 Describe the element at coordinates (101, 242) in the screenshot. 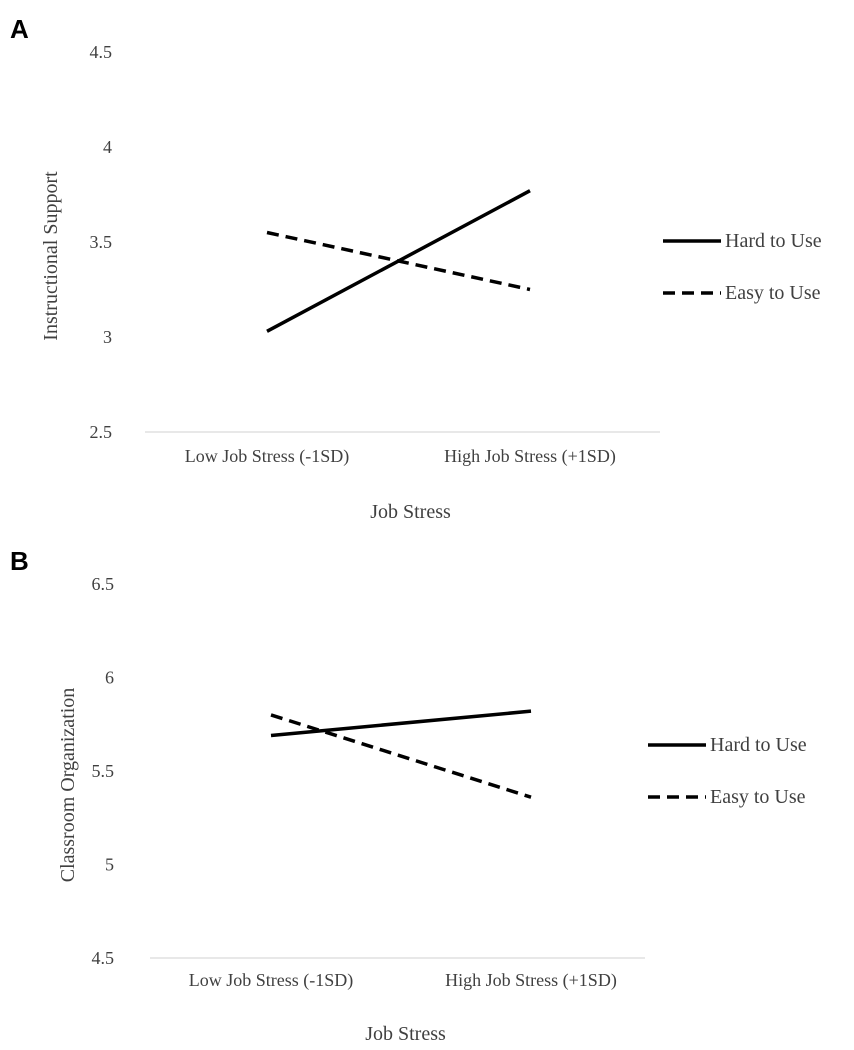

I see `y-tick-label: 3.5` at that location.